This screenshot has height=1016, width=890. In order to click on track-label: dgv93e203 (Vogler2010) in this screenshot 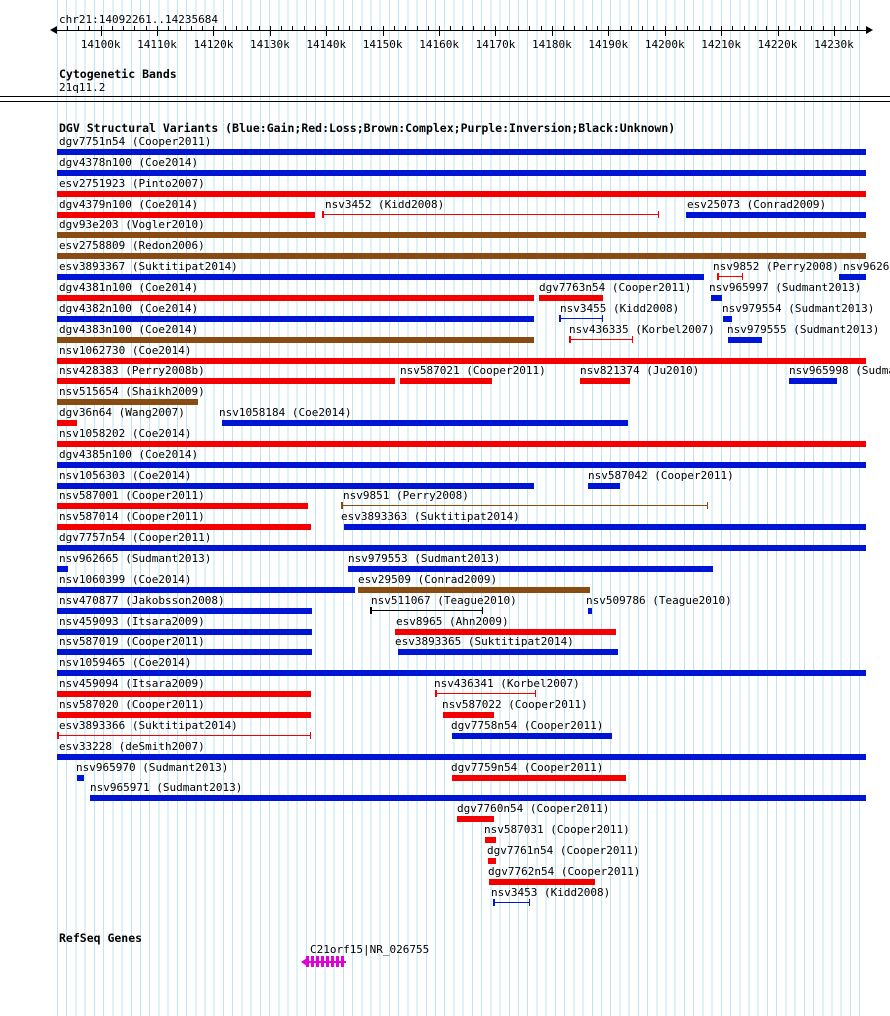, I will do `click(132, 225)`.